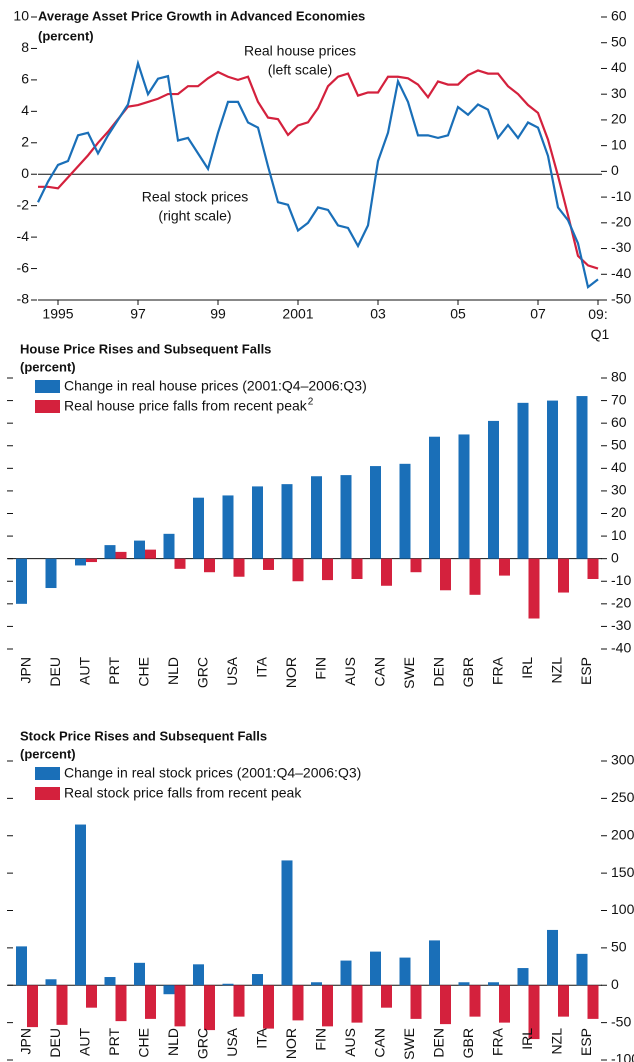 Image resolution: width=634 pixels, height=1062 pixels. Describe the element at coordinates (311, 402) in the screenshot. I see `legend-footnote: 2` at that location.